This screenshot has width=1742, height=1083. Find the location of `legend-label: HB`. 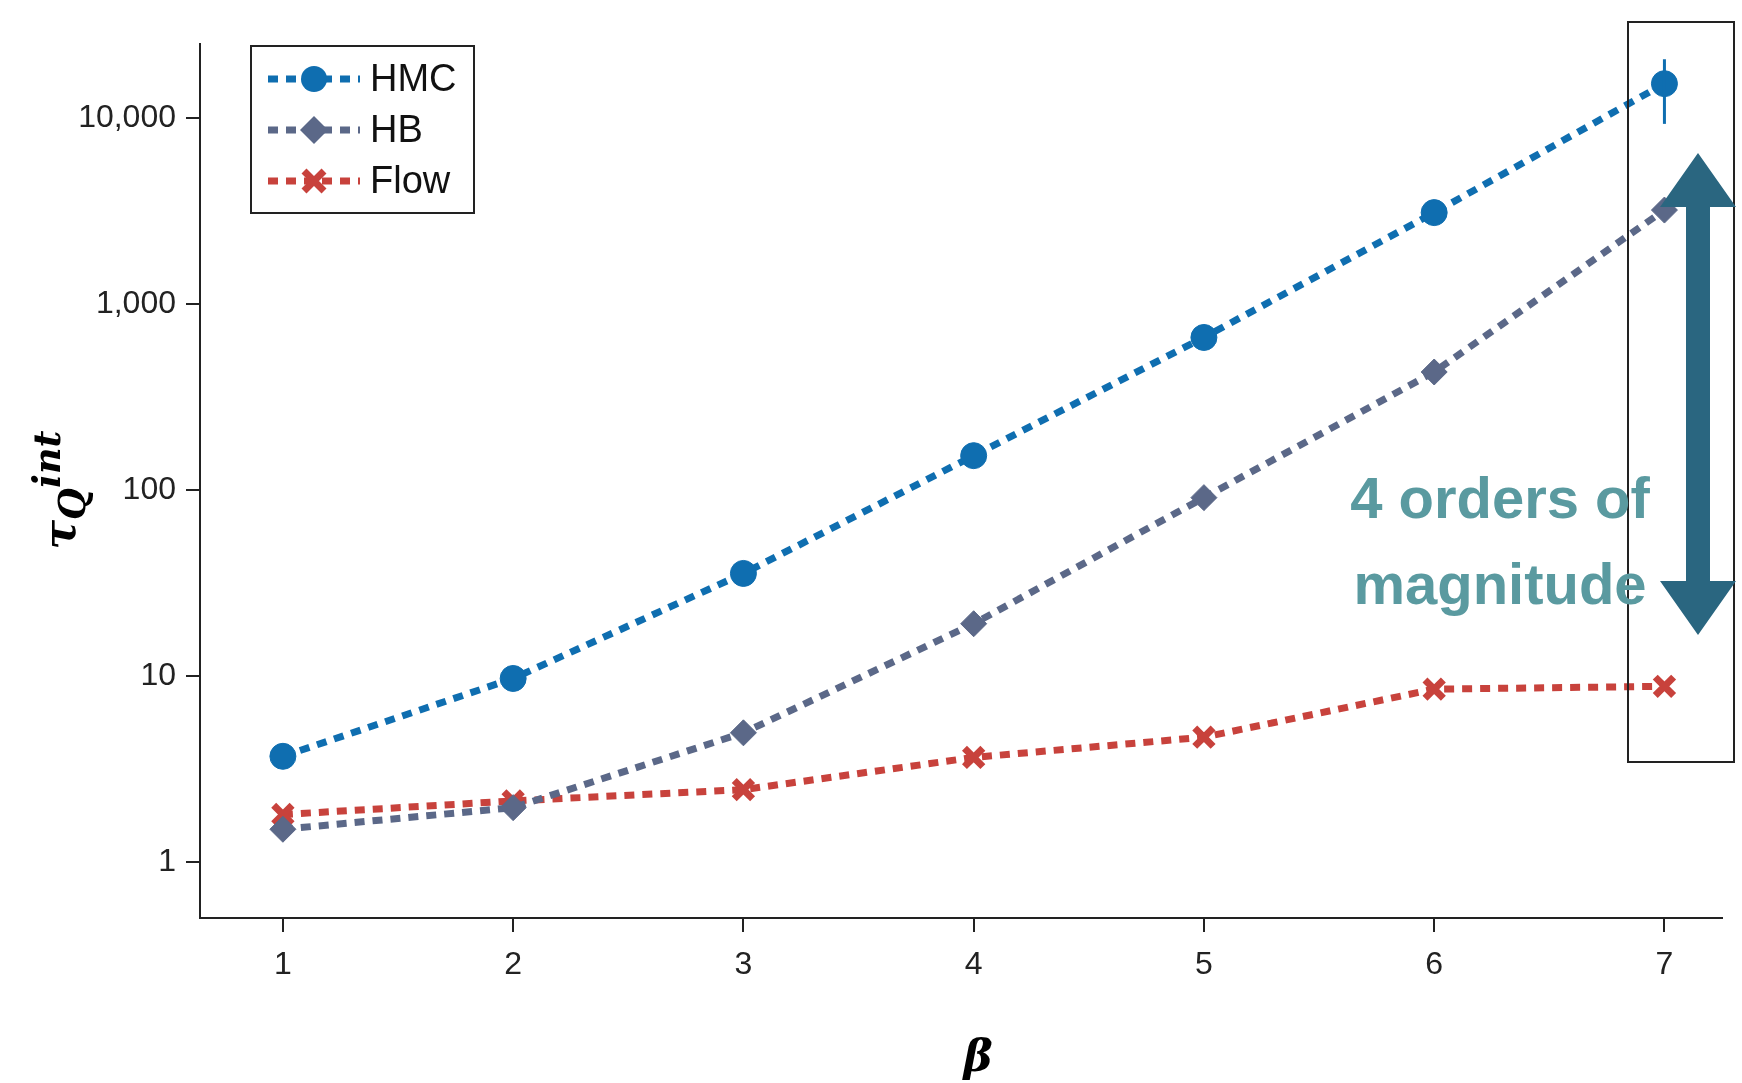

legend-label: HB is located at coordinates (396, 129).